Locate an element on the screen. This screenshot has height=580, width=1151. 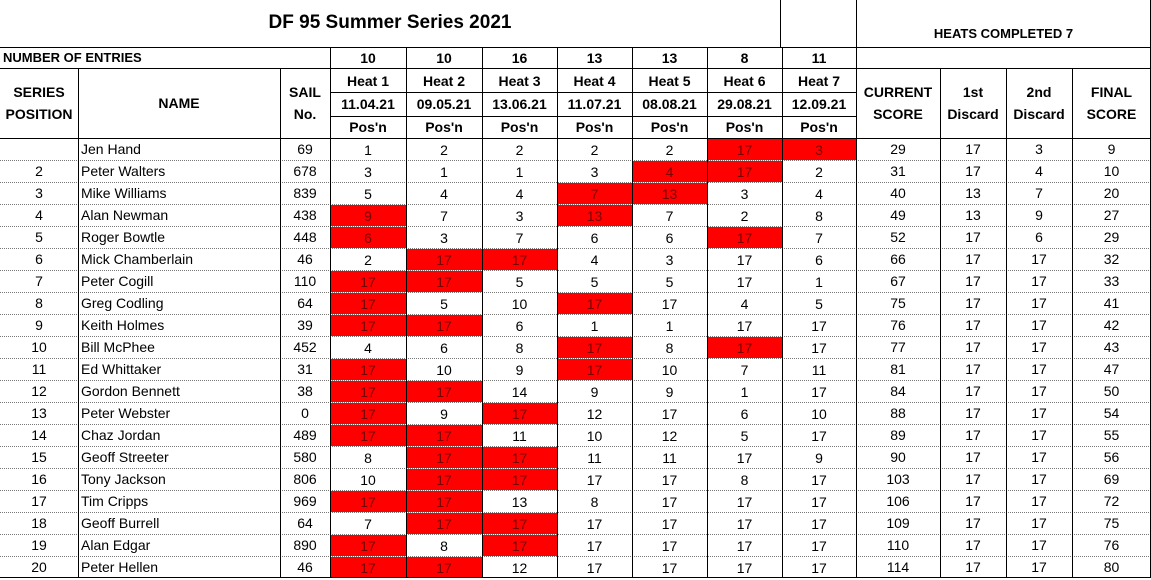
sailor-name: Mick Chamberlain is located at coordinates (137, 259).